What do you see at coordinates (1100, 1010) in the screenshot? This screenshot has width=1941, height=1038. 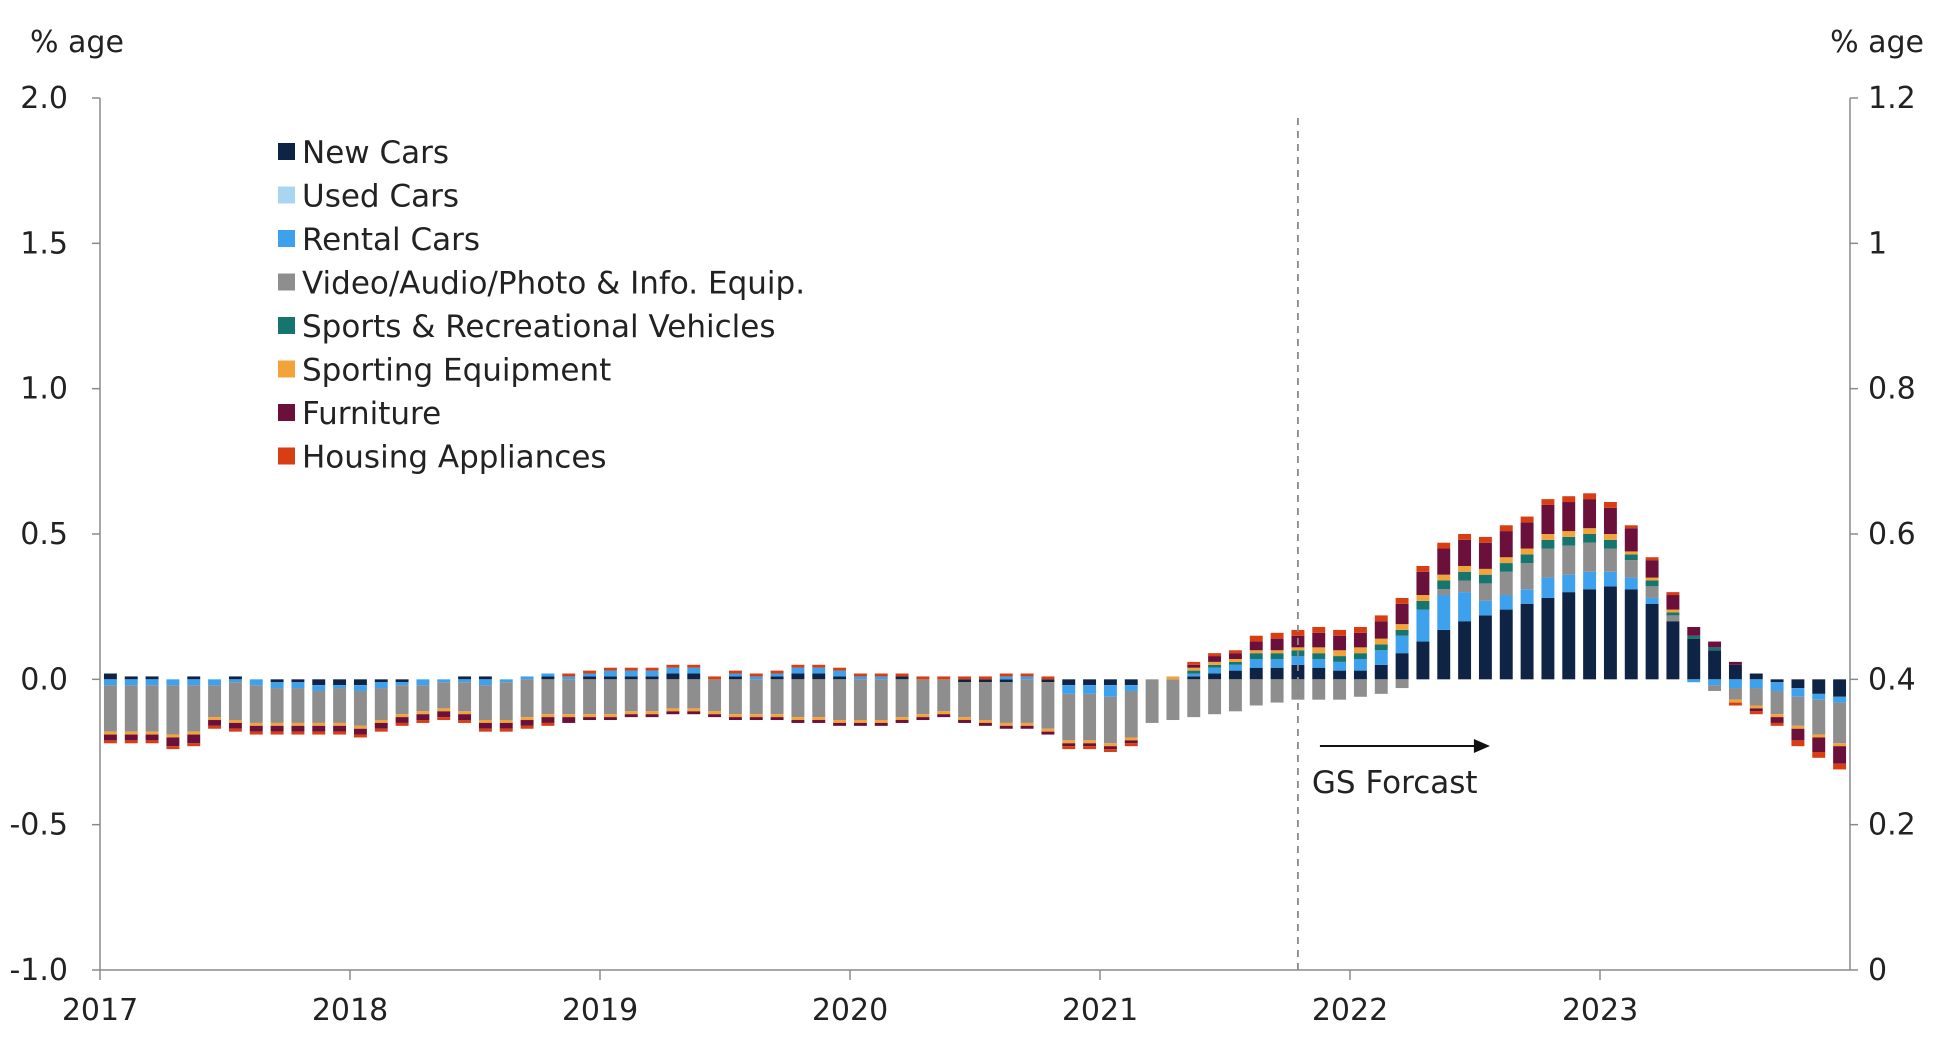 I see `x-tick-label: 2021` at bounding box center [1100, 1010].